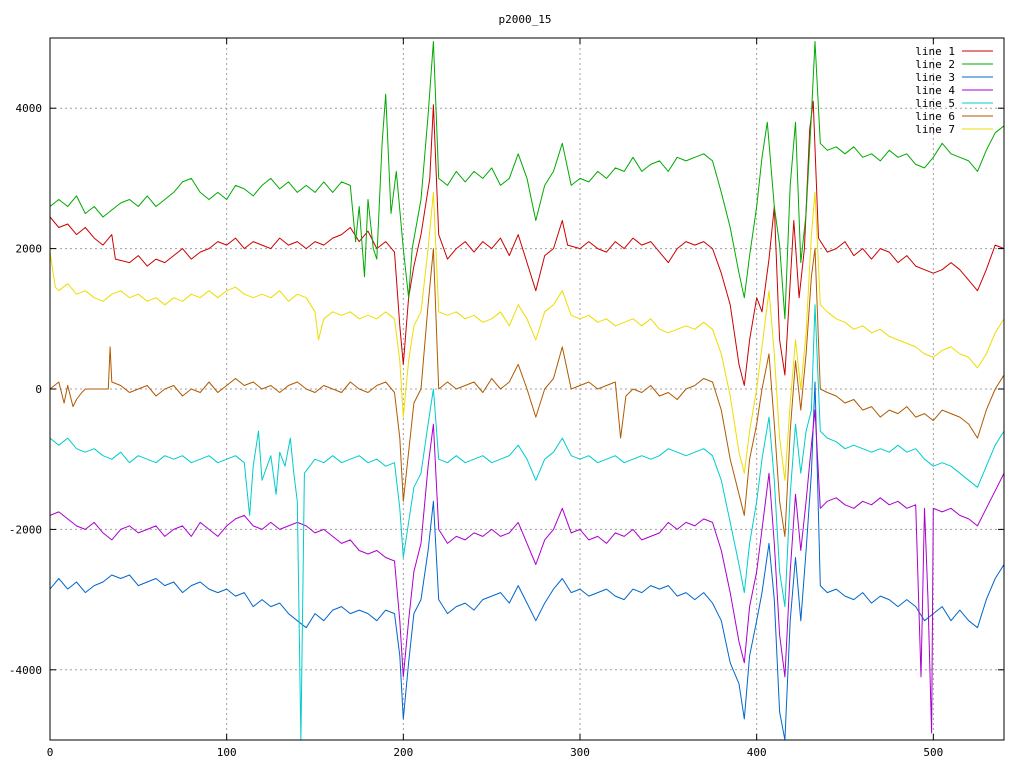 The height and width of the screenshot is (768, 1024). I want to click on y-tick-label: 4000, so click(29, 108).